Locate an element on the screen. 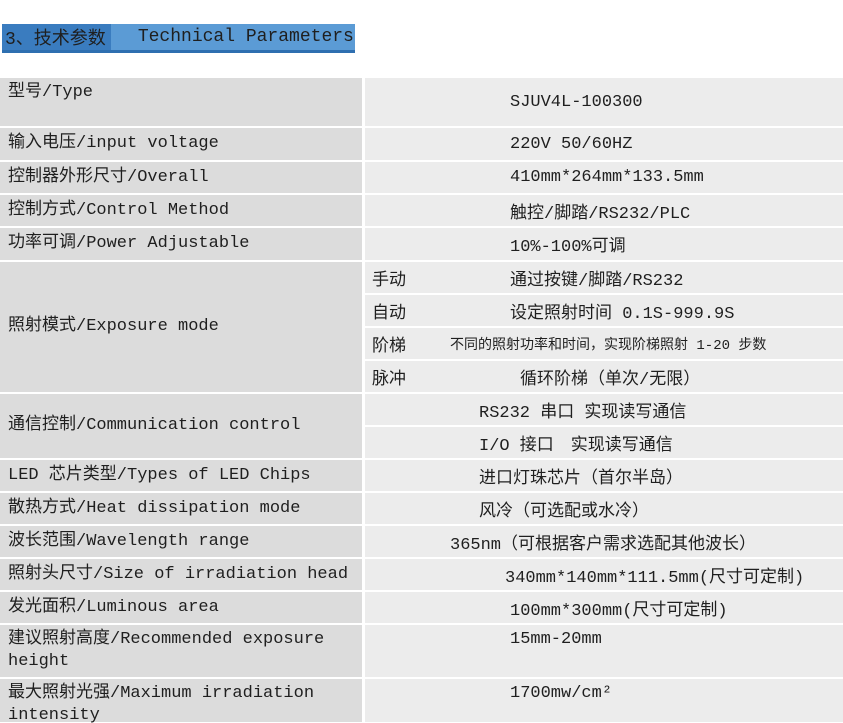 The width and height of the screenshot is (843, 723). row-model: 型号/Type SJUV4L-100300 is located at coordinates (421, 103).